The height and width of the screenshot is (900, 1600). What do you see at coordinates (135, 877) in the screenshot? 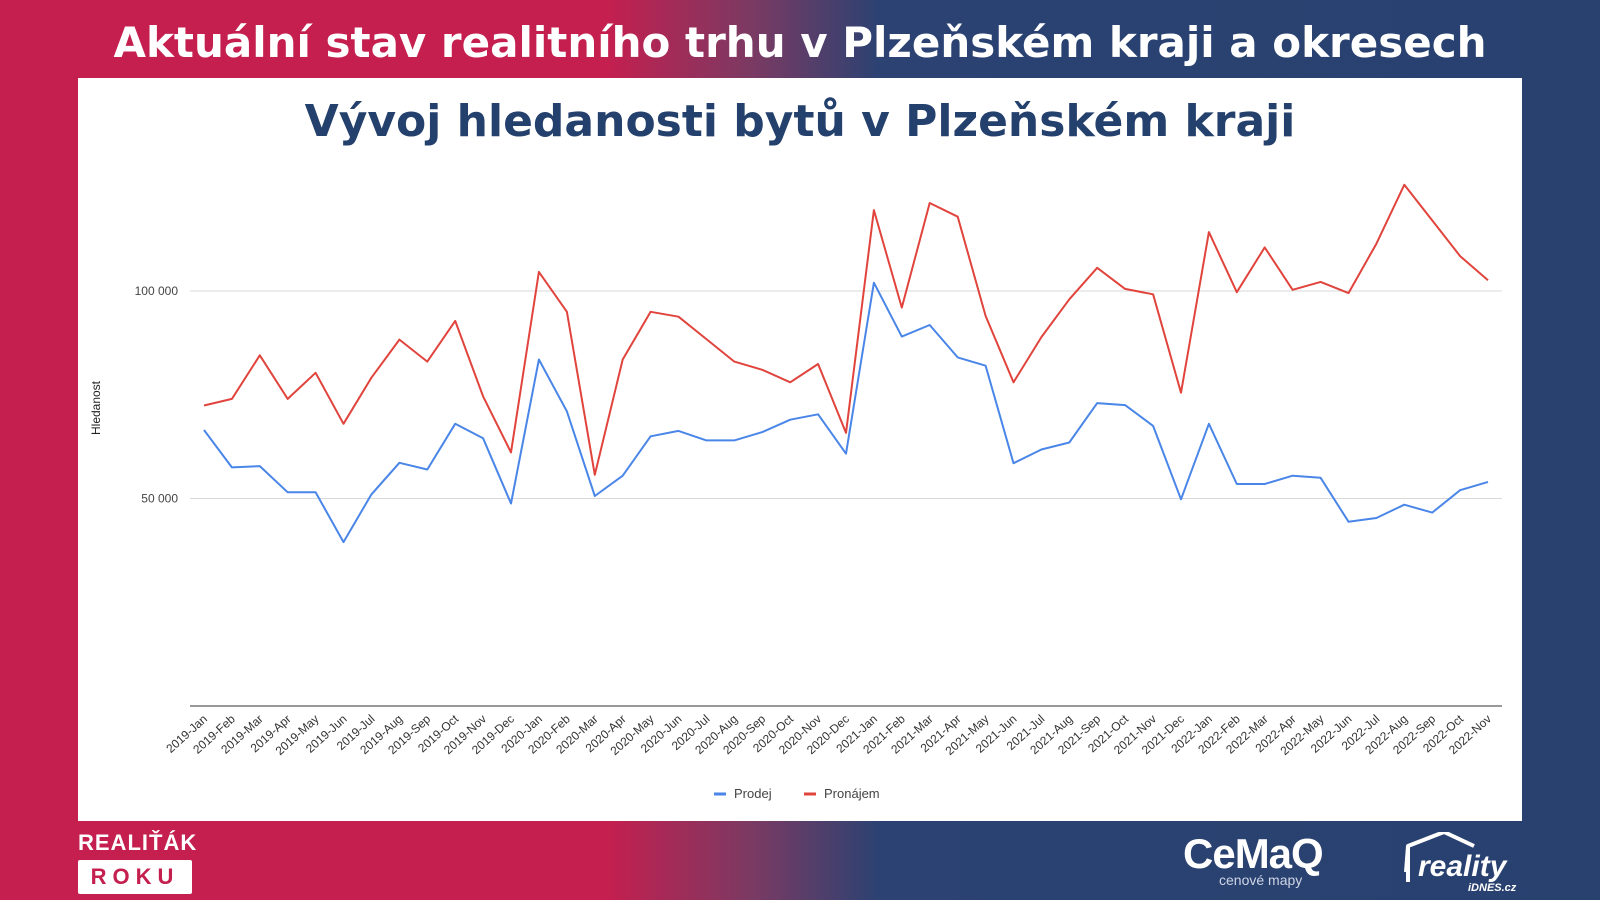
I see `logo-text-box: ROKU` at bounding box center [135, 877].